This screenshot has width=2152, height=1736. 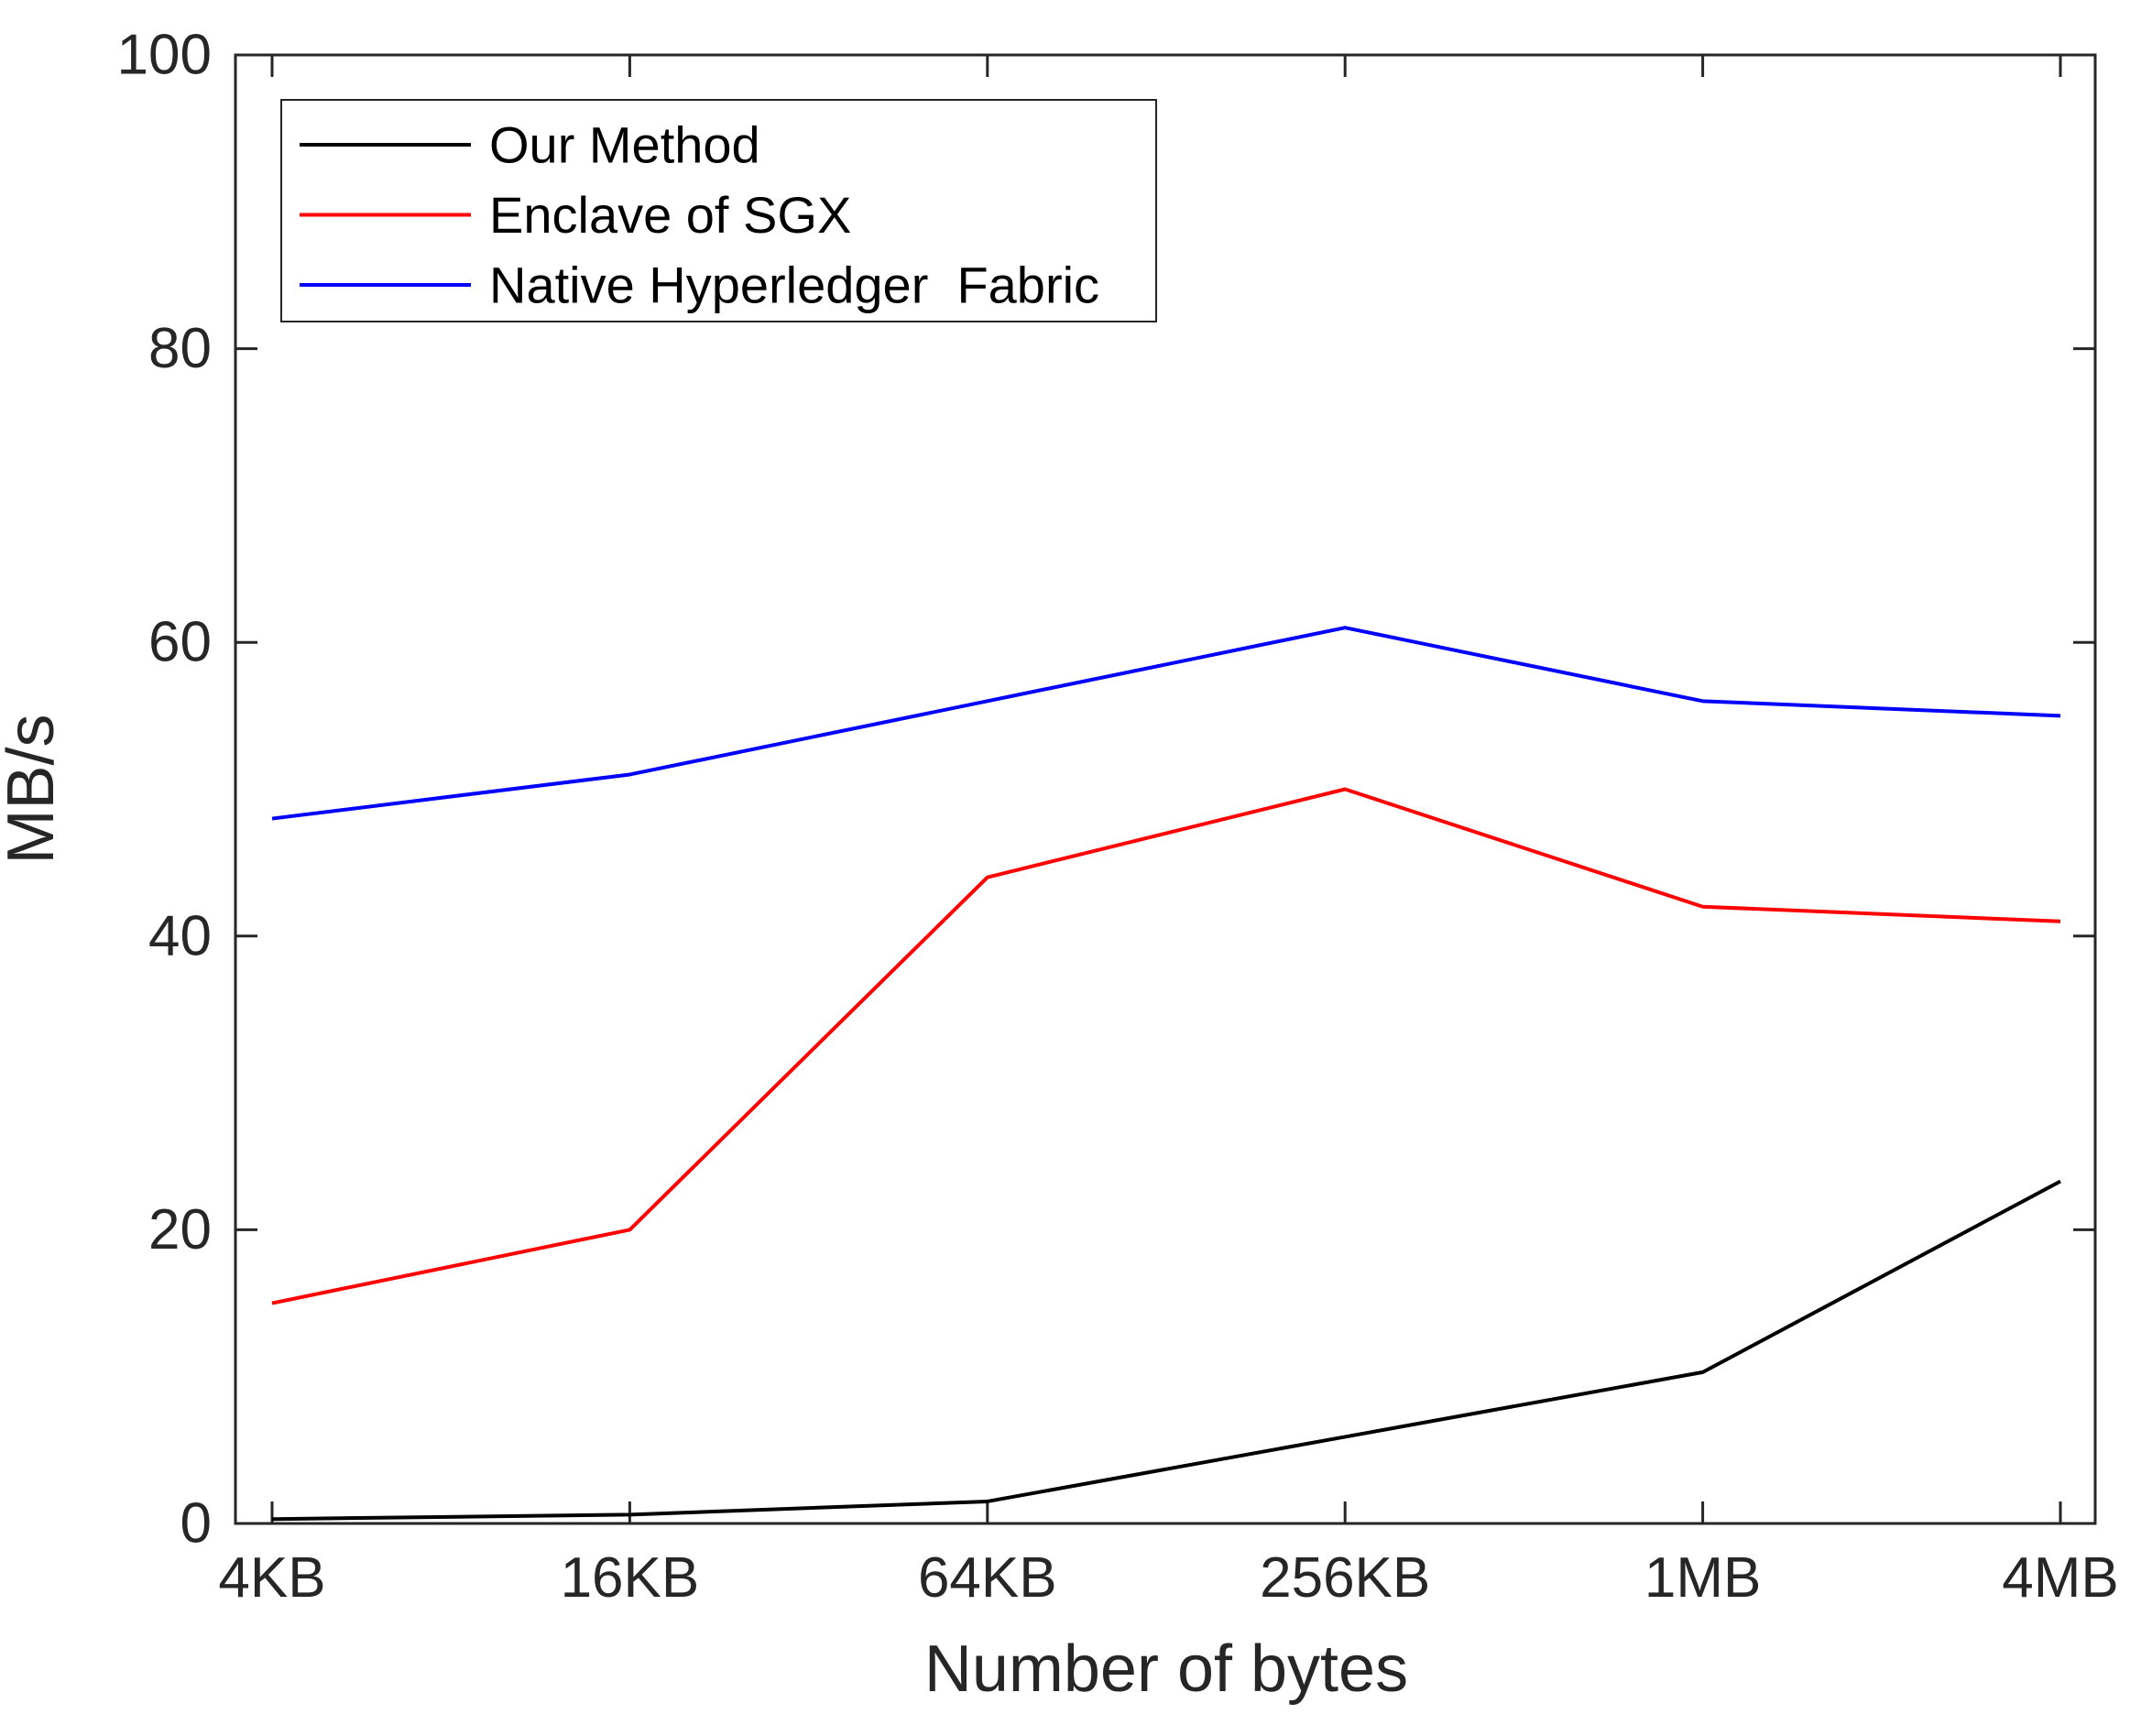 What do you see at coordinates (180, 643) in the screenshot?
I see `y-tick-label: 60` at bounding box center [180, 643].